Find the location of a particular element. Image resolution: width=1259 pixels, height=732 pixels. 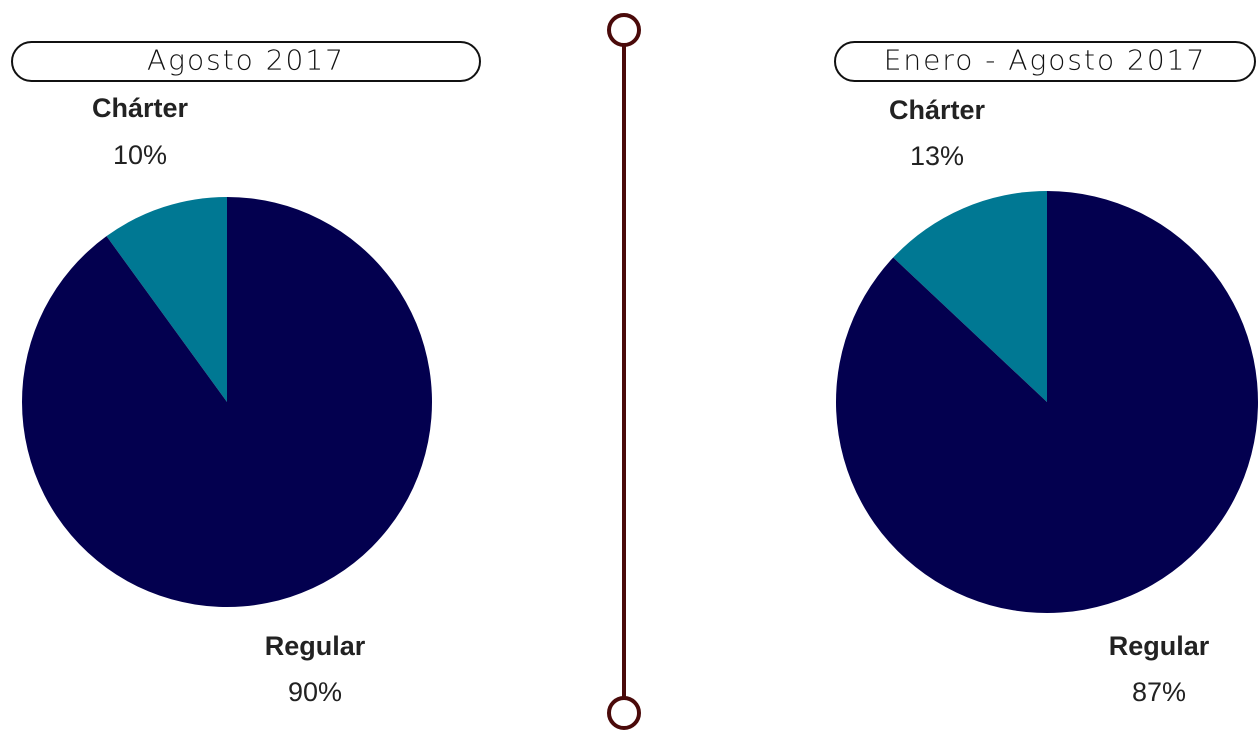

value-label: 13% is located at coordinates (937, 156).